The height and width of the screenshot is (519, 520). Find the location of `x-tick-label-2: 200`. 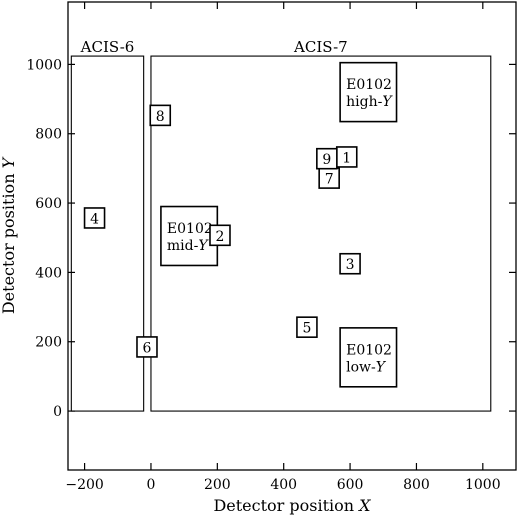

x-tick-label-2: 200 is located at coordinates (217, 485).